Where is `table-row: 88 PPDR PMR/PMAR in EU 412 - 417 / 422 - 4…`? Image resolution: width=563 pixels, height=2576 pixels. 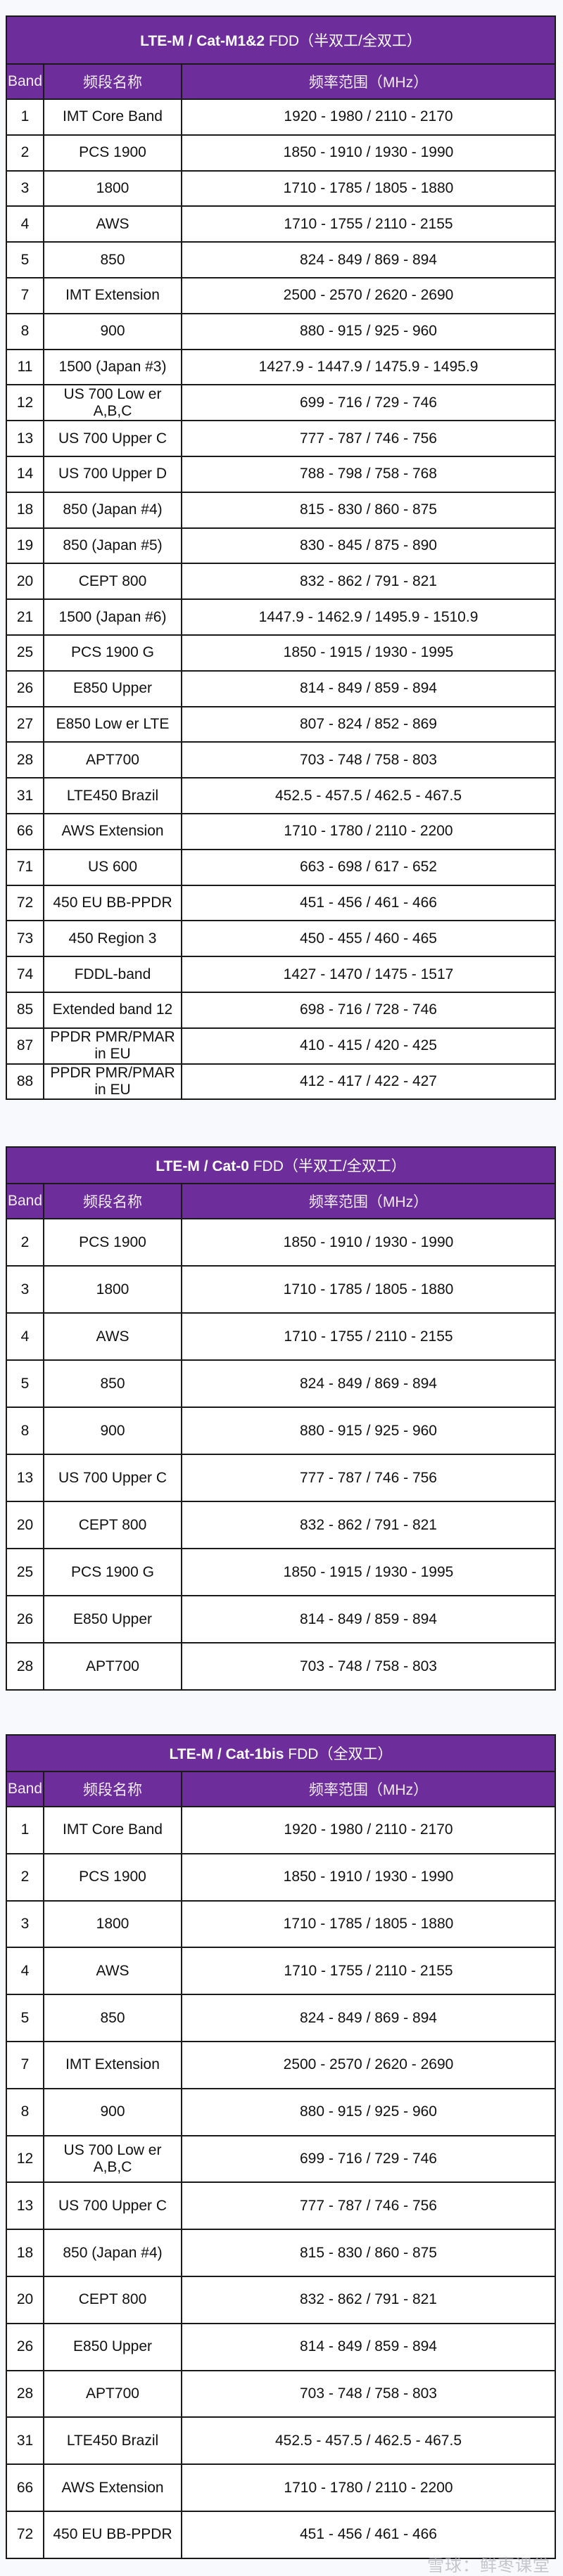 table-row: 88 PPDR PMR/PMAR in EU 412 - 417 / 422 - 4… is located at coordinates (281, 1082).